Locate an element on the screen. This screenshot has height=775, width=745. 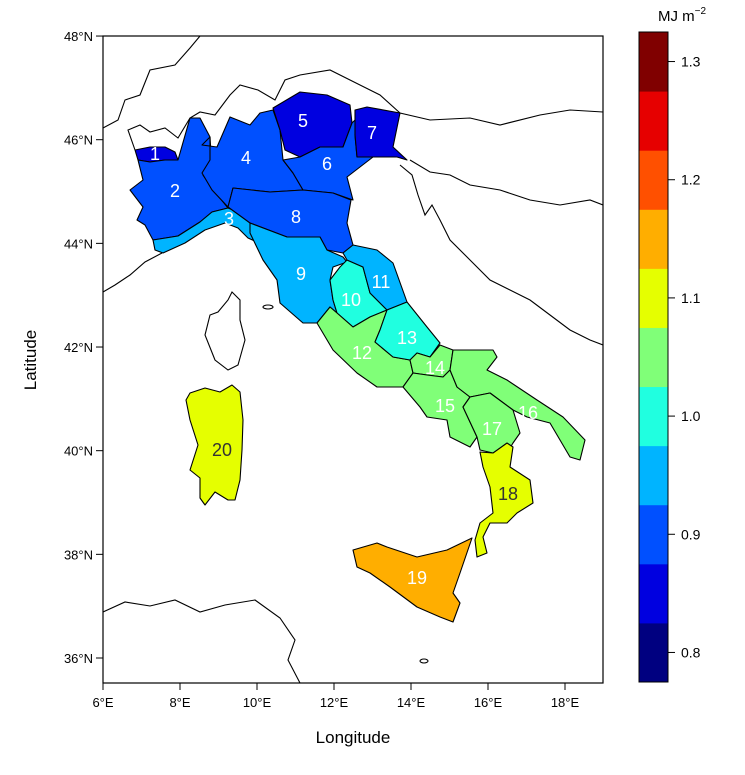
region-label: 15 is located at coordinates (445, 406).